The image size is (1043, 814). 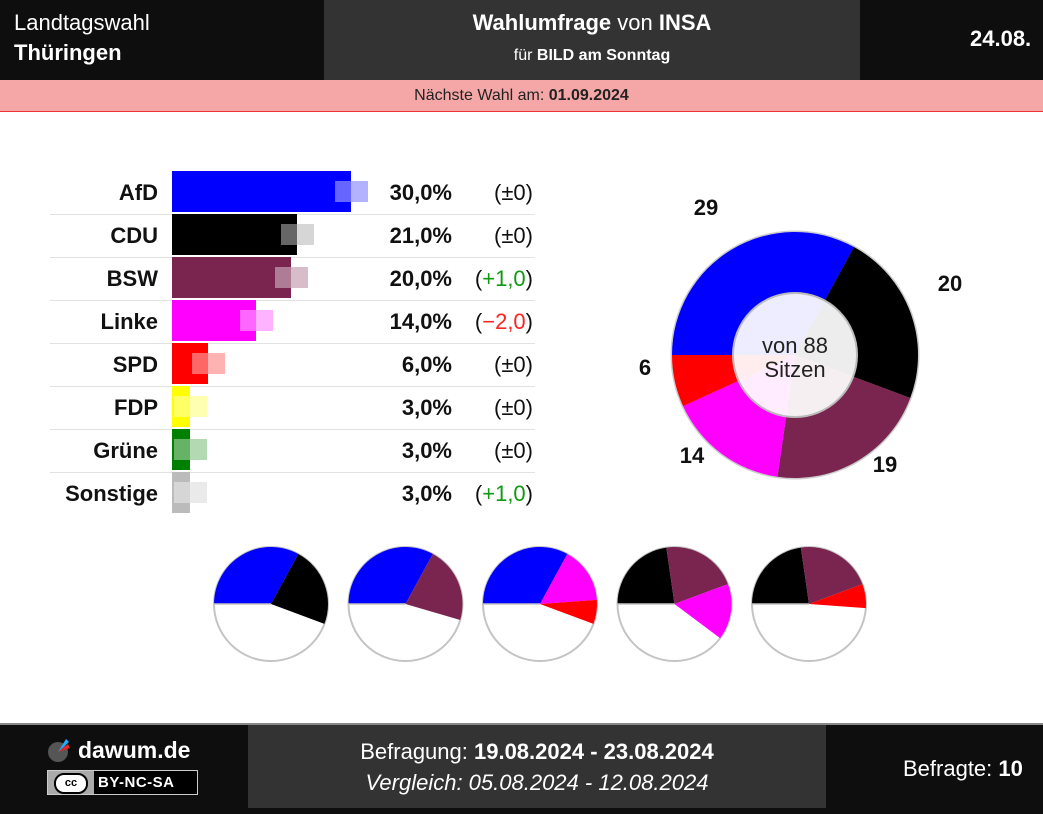 What do you see at coordinates (685, 22) in the screenshot?
I see `institute-name: INSA` at bounding box center [685, 22].